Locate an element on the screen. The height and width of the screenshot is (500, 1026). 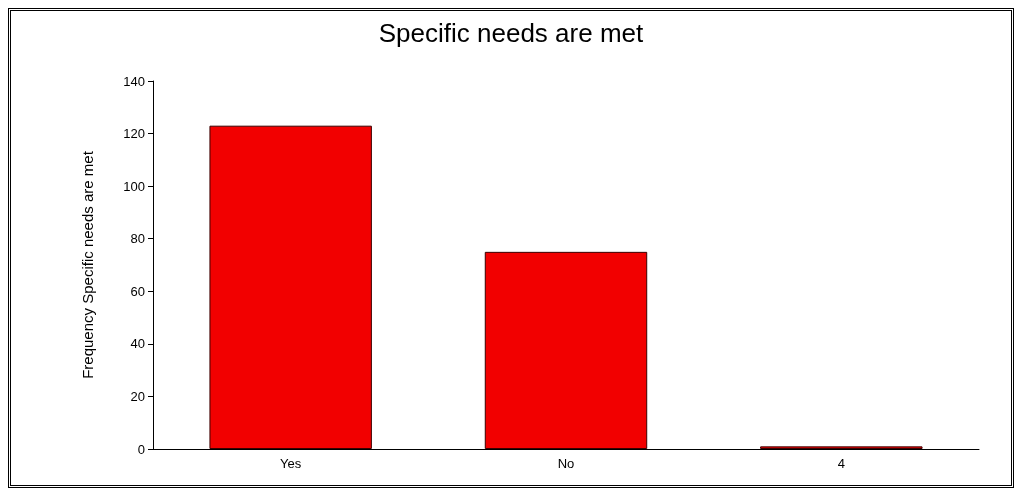
y-tick-label: 60 is located at coordinates (137, 291).